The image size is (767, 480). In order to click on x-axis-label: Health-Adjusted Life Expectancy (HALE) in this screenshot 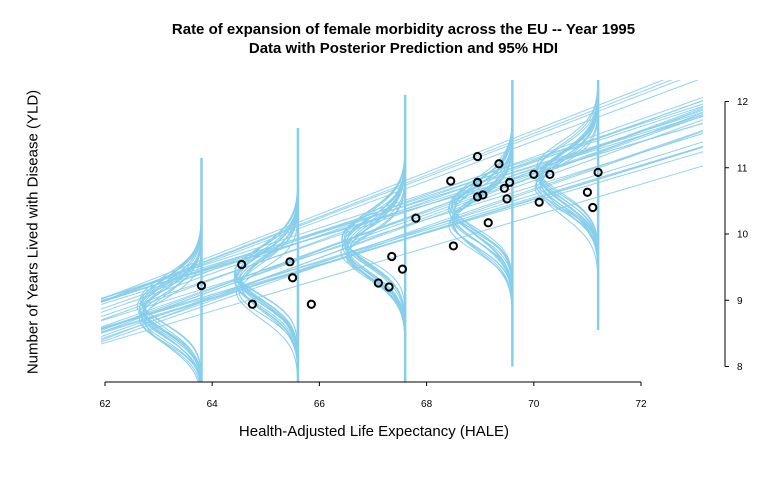, I will do `click(374, 431)`.